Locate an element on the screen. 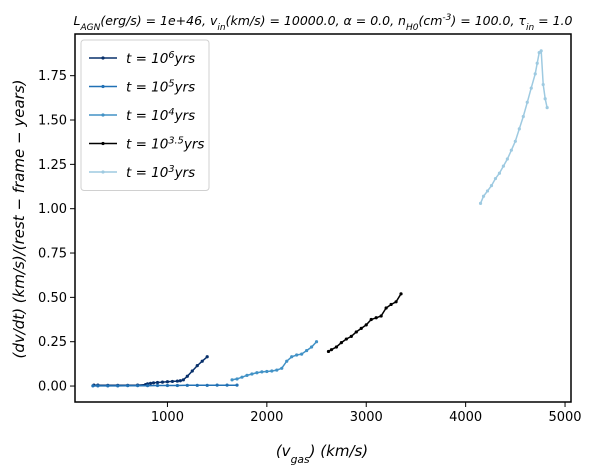 The height and width of the screenshot is (474, 605). legend-item: t = 105yrs is located at coordinates (142, 87).